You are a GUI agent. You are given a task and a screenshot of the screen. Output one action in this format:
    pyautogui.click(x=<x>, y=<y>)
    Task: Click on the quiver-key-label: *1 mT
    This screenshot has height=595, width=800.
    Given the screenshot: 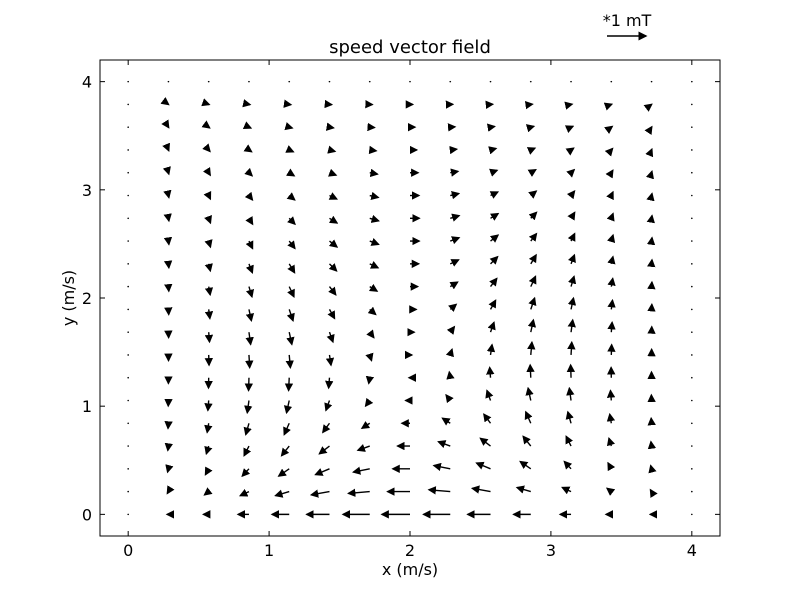 What is the action you would take?
    pyautogui.click(x=627, y=20)
    